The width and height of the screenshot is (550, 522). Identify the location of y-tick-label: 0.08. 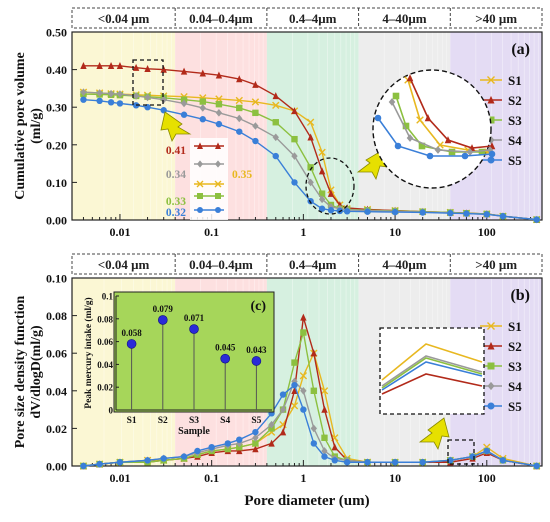
(56, 316).